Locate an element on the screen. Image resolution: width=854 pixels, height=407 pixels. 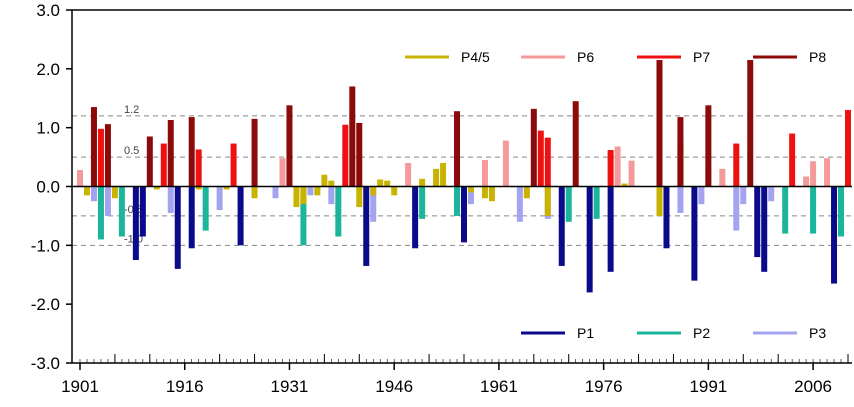
x-tick-label: 1961 is located at coordinates (499, 386).